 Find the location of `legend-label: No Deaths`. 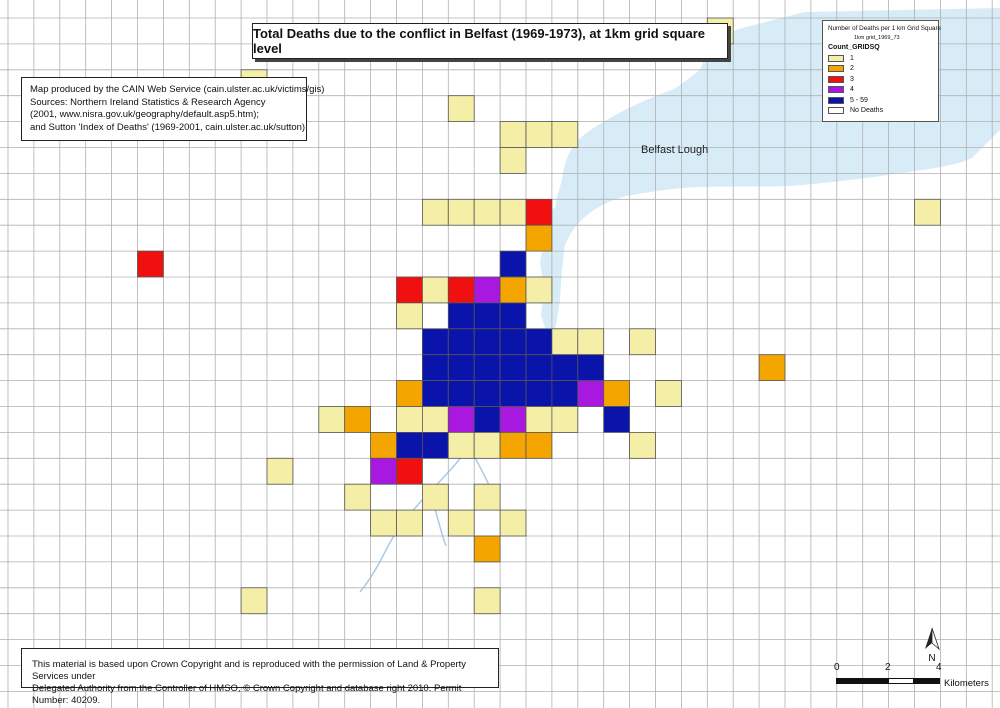

legend-label: No Deaths is located at coordinates (867, 111).